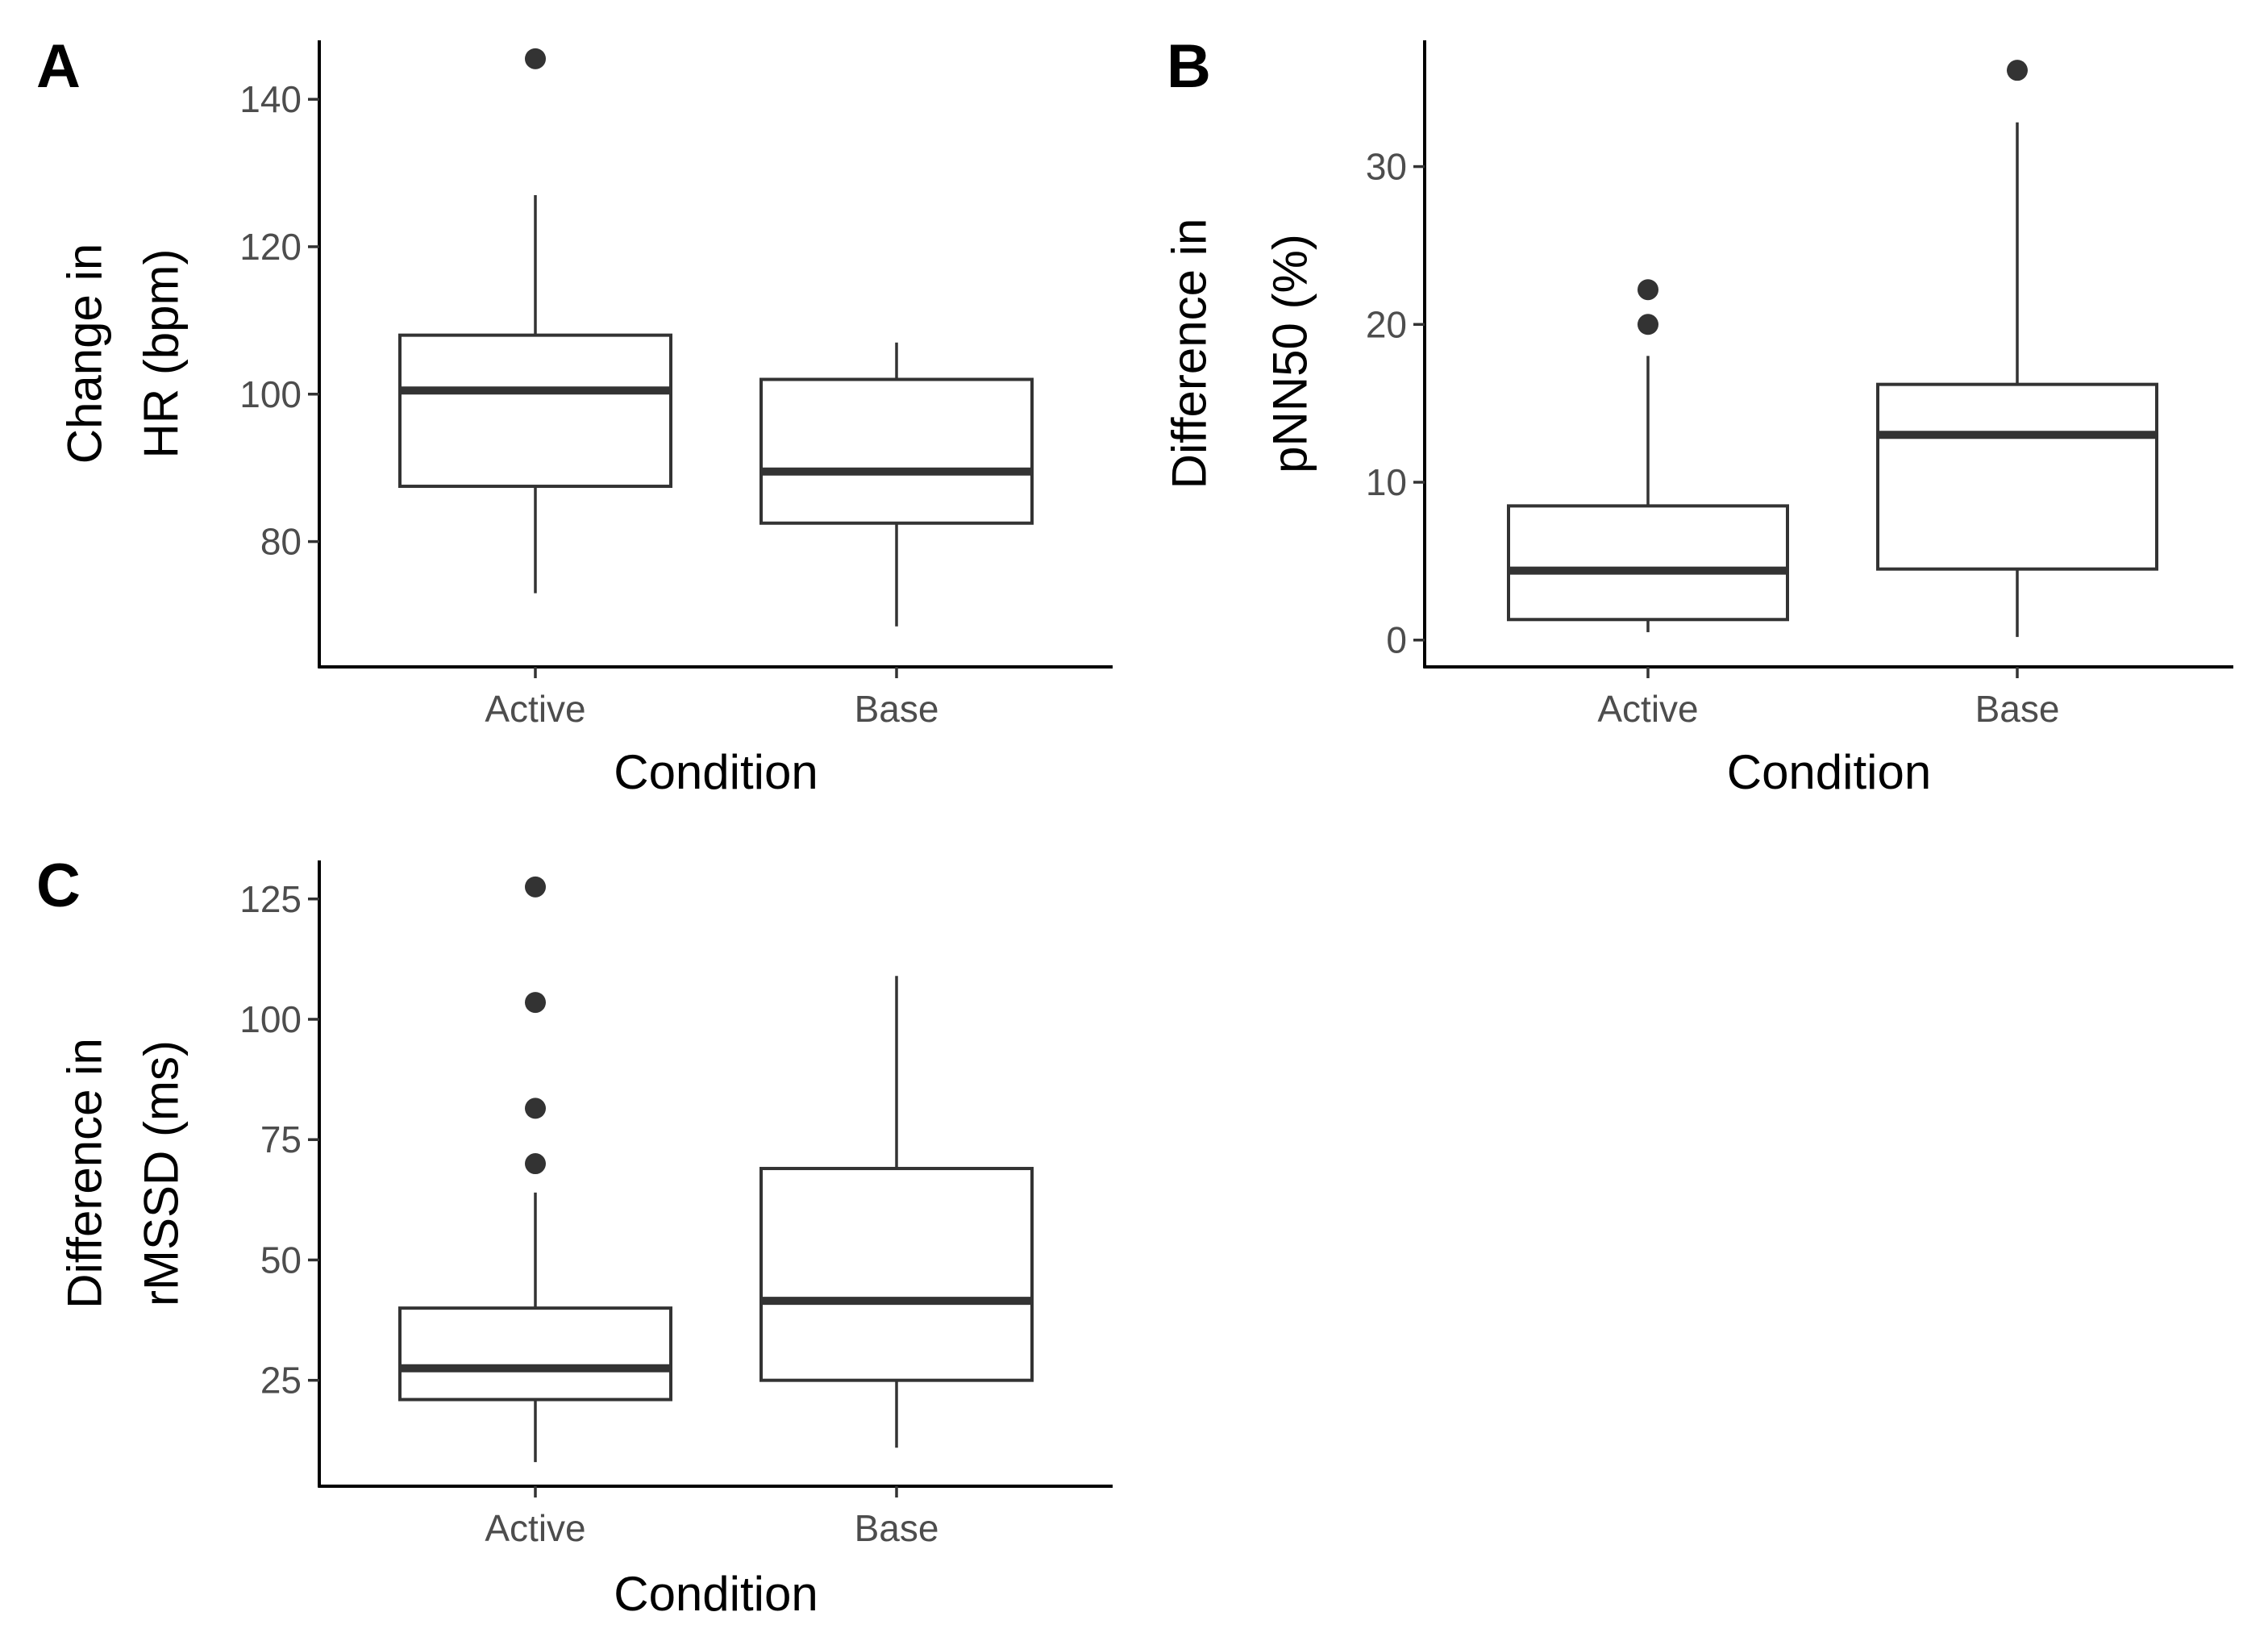 The image size is (2268, 1637). What do you see at coordinates (58, 886) in the screenshot?
I see `panel-c-label: C` at bounding box center [58, 886].